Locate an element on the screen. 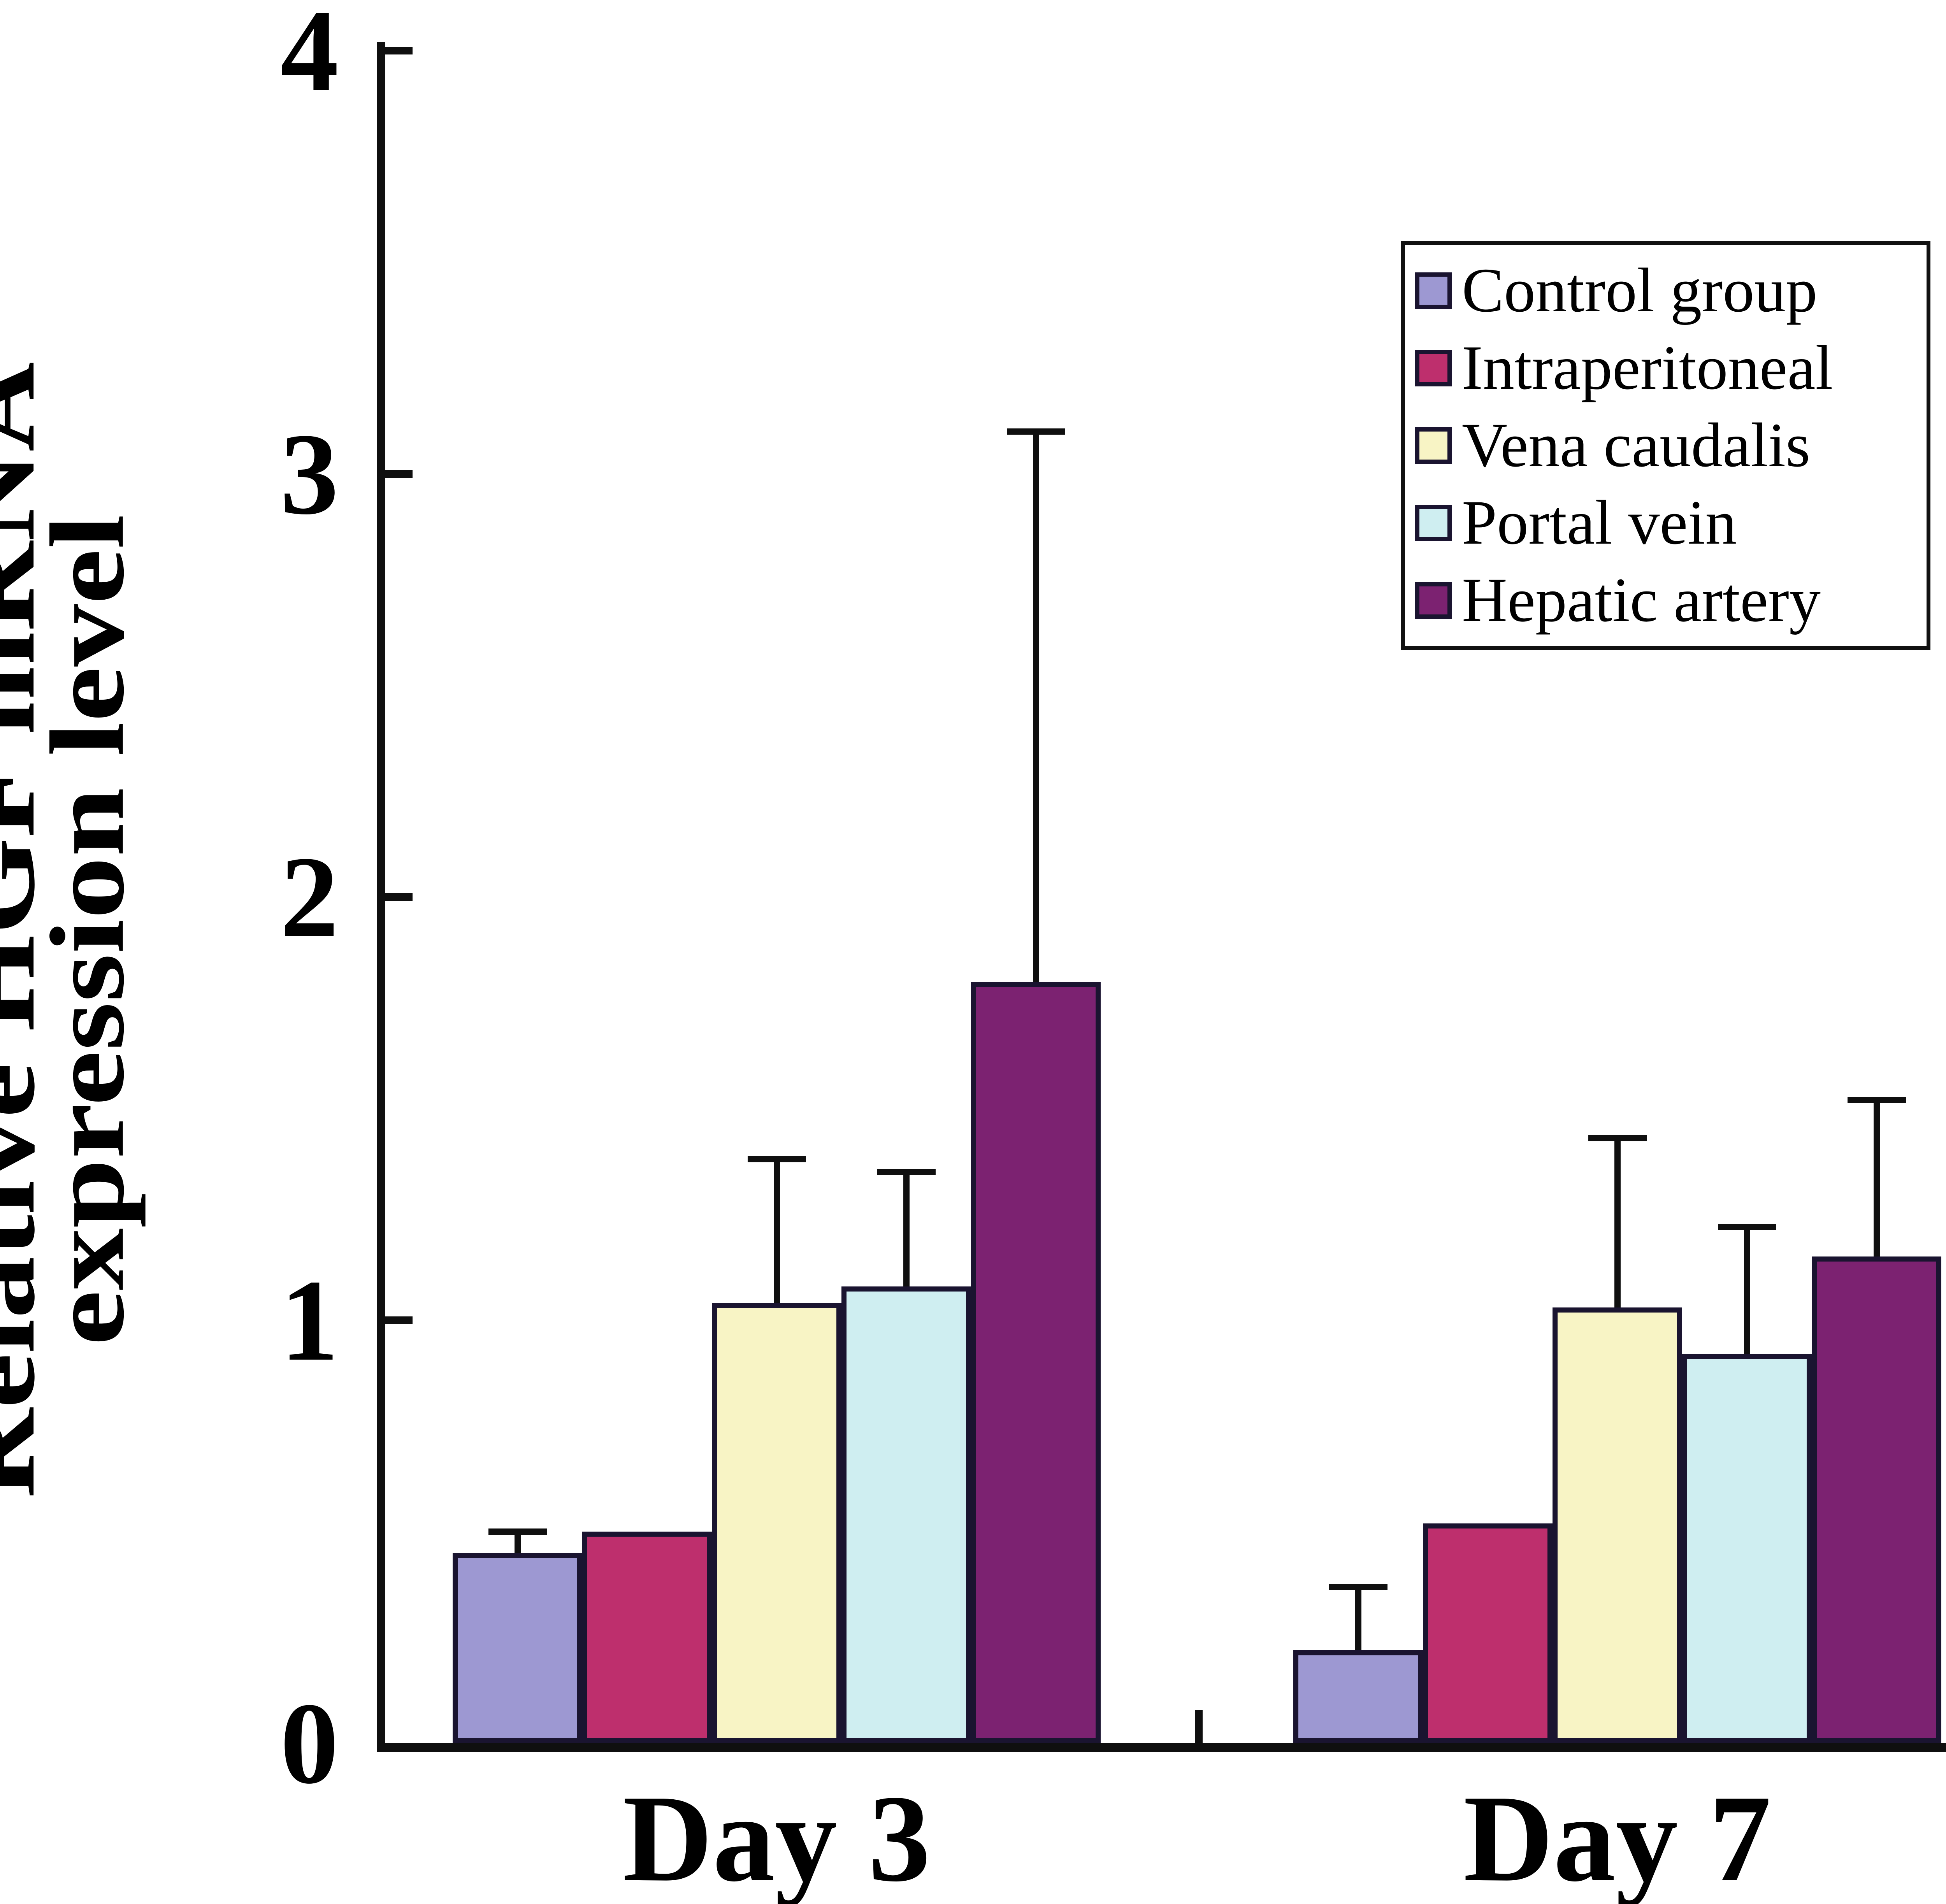  y-tick-label-1: 1 is located at coordinates (309, 1320).